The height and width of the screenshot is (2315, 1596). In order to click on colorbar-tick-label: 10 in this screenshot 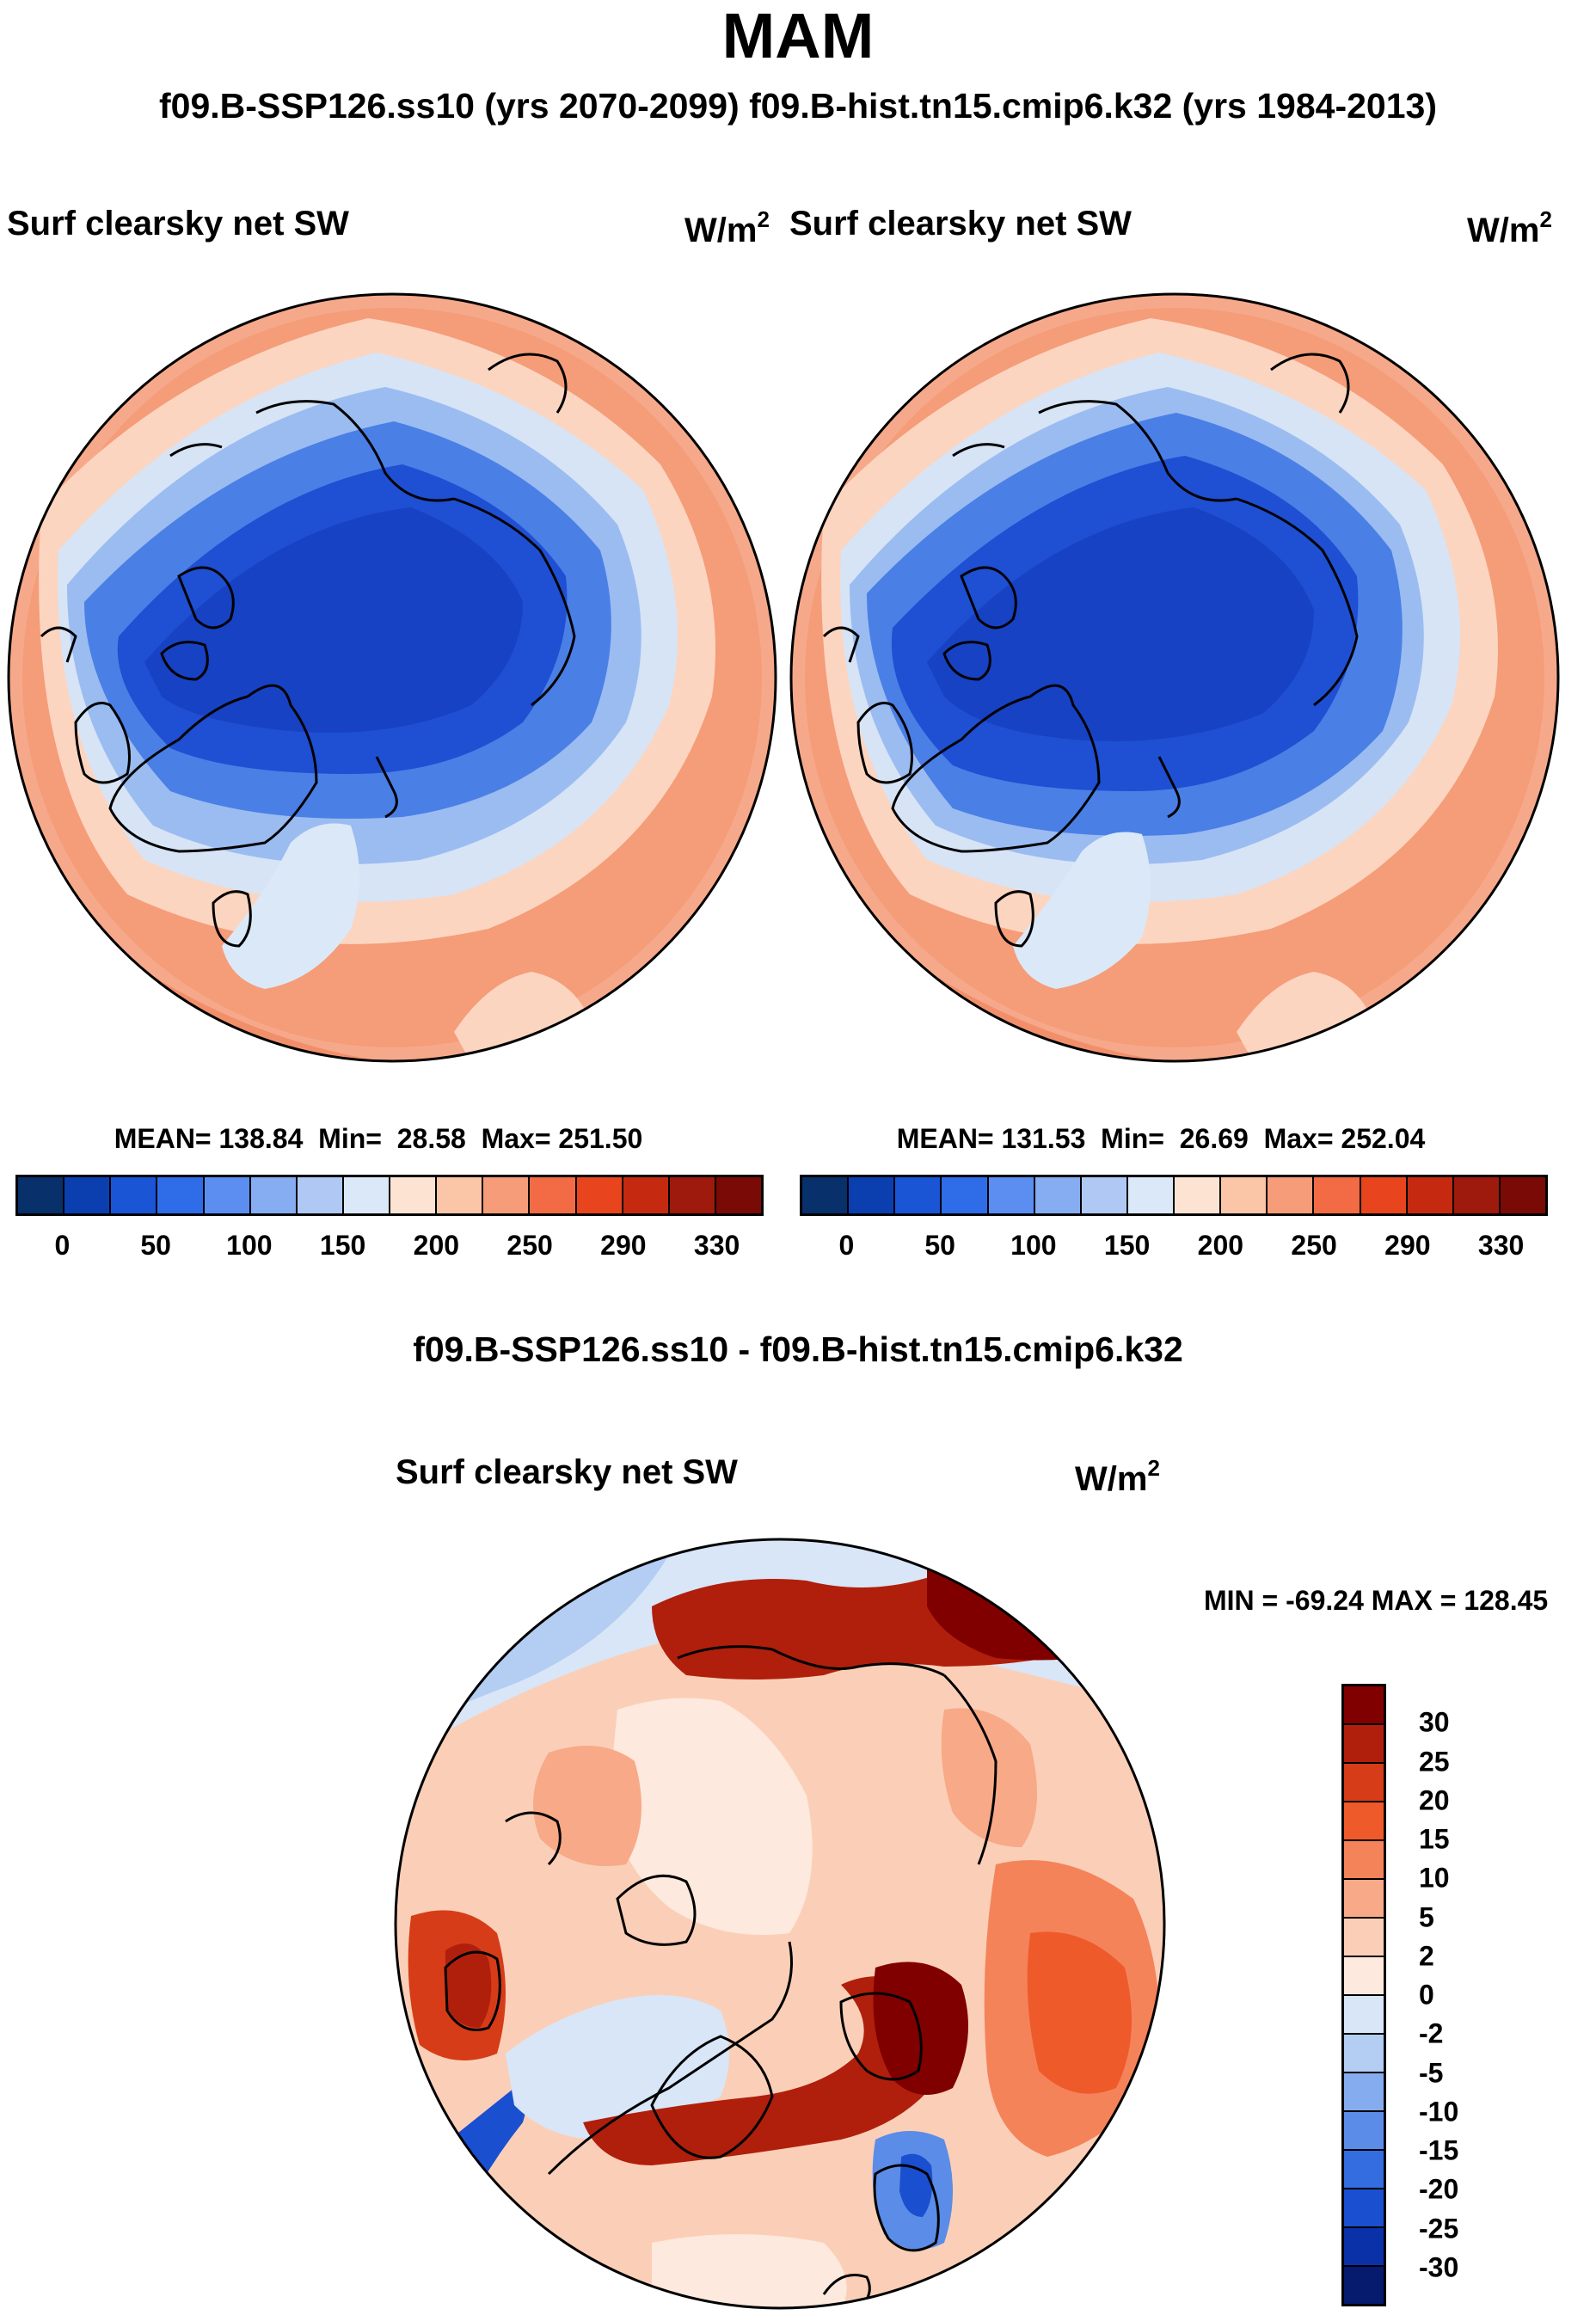, I will do `click(1434, 1878)`.